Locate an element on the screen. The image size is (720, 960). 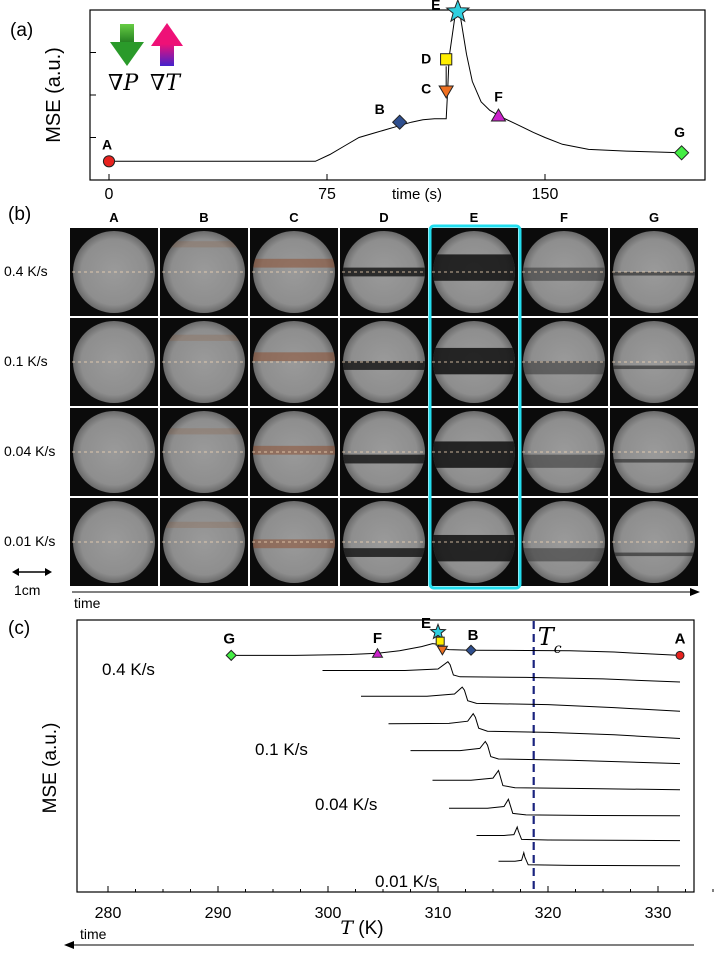
grad-p-label: ∇P is located at coordinates (123, 83).